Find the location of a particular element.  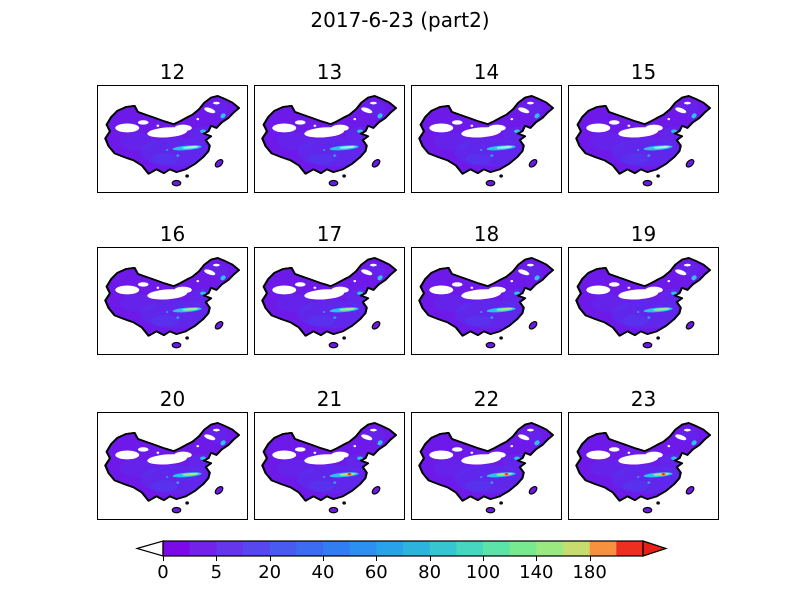

subplot-cell-14: 14 is located at coordinates (486, 125).